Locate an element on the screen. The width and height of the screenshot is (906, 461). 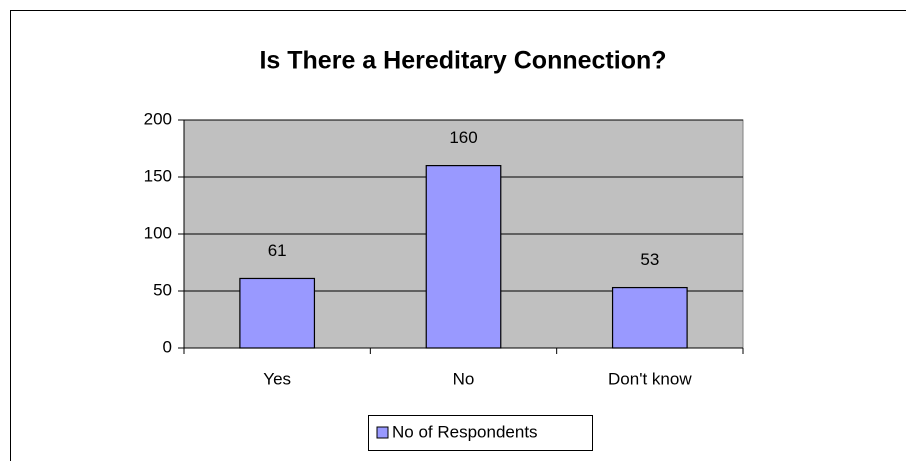
legend-box is located at coordinates (480, 433).